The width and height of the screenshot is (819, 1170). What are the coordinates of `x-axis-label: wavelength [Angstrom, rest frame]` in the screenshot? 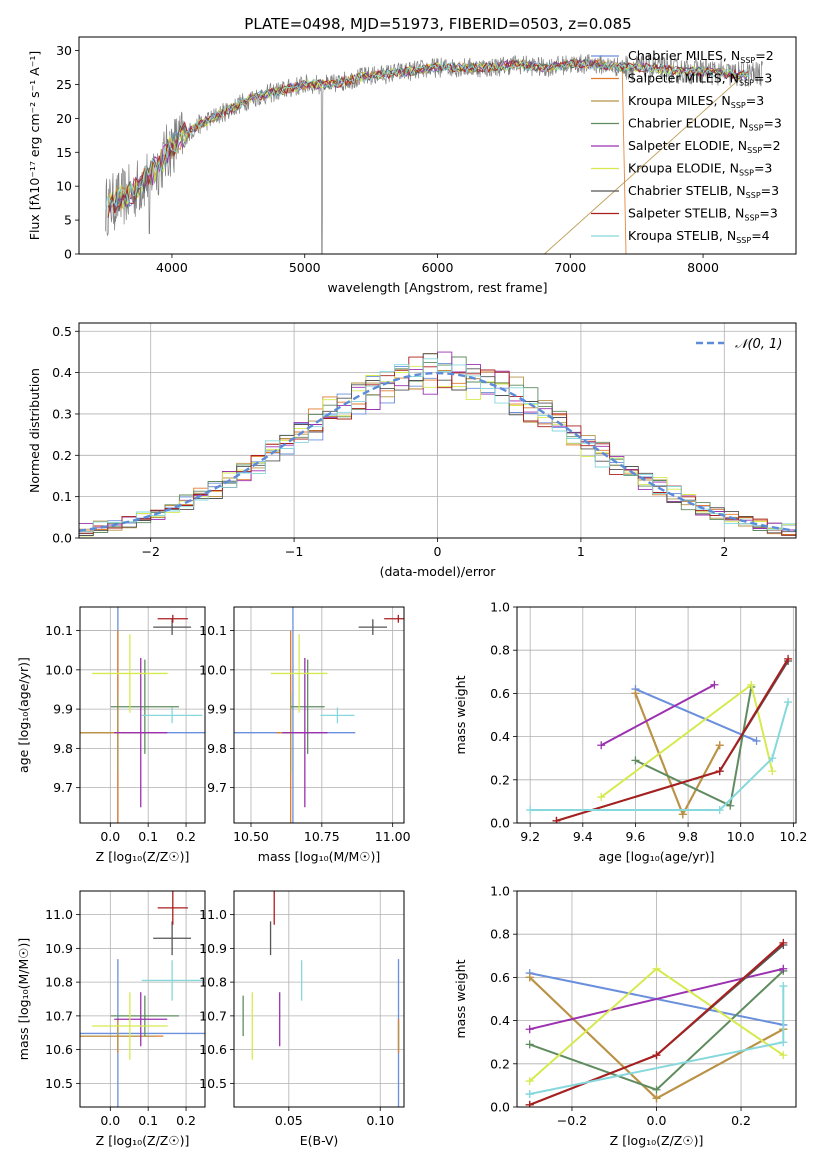 It's located at (437, 287).